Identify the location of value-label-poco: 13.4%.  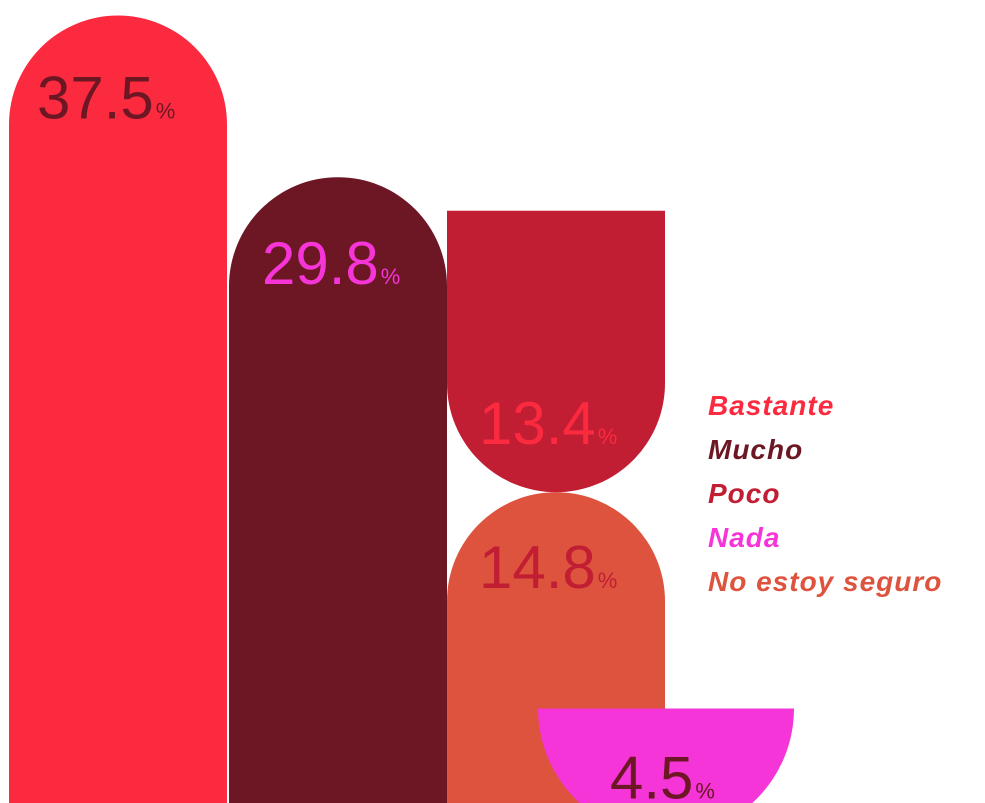
(548, 423).